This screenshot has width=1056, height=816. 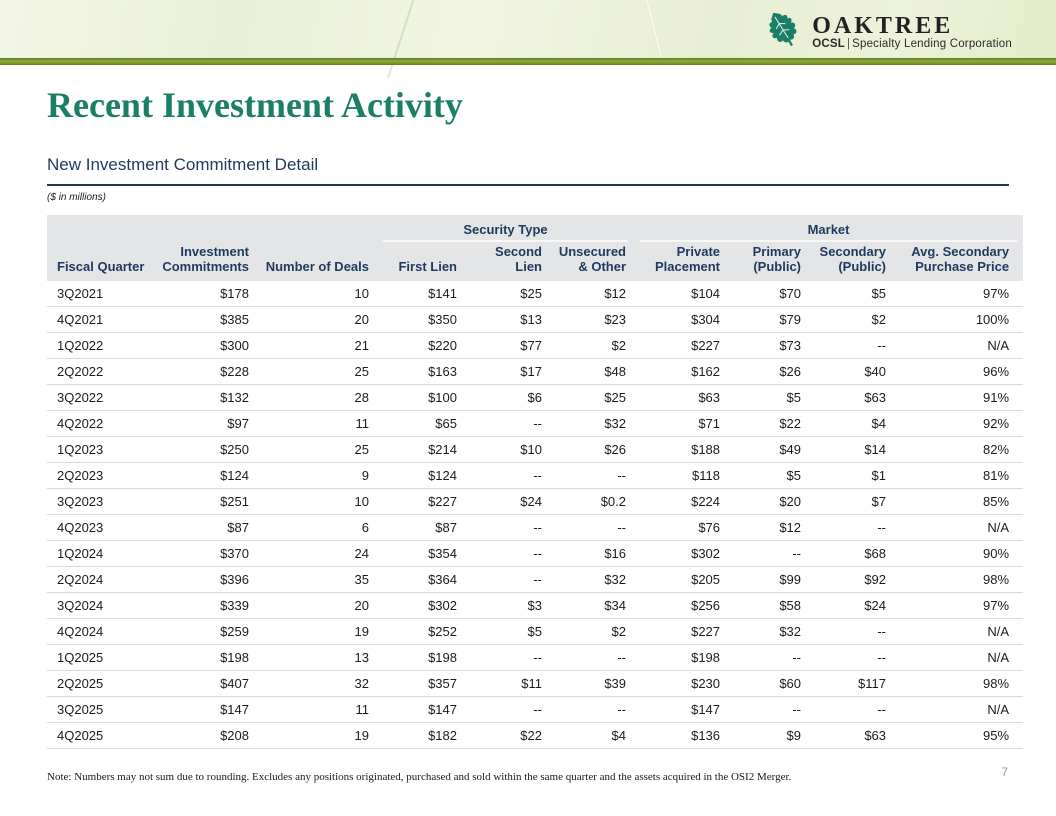 What do you see at coordinates (681, 605) in the screenshot?
I see `value-cell: $256` at bounding box center [681, 605].